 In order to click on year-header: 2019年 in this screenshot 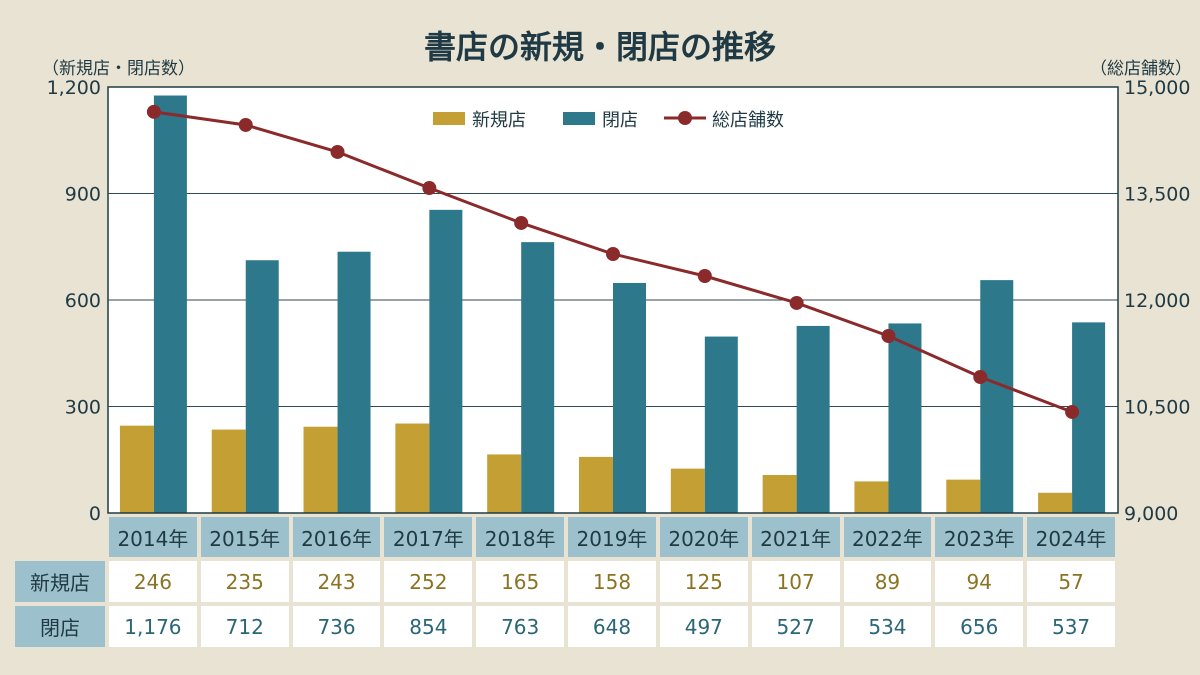, I will do `click(612, 537)`.